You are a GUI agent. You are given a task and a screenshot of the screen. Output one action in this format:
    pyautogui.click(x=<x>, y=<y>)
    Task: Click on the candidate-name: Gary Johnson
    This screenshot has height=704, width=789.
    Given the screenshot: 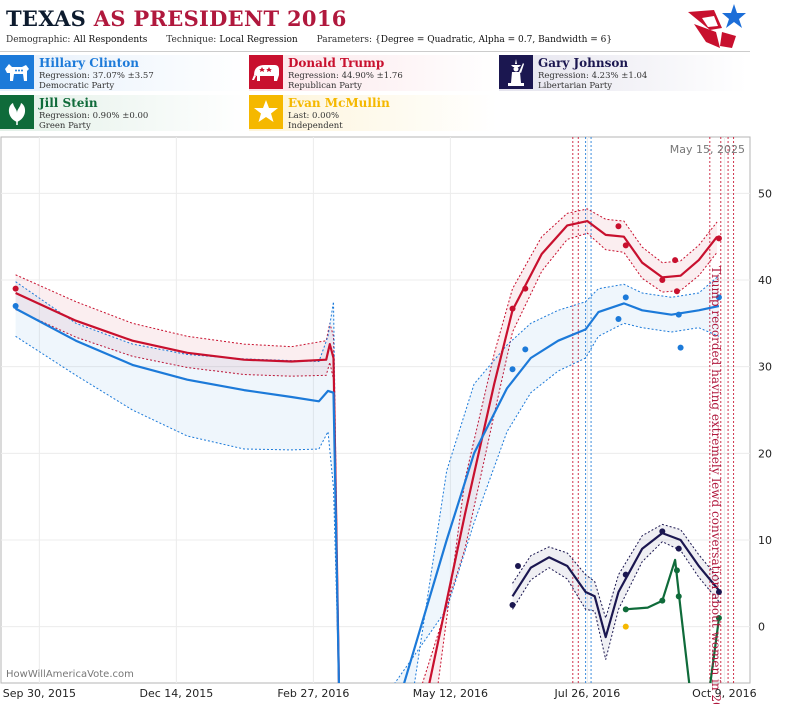 What is the action you would take?
    pyautogui.click(x=583, y=63)
    